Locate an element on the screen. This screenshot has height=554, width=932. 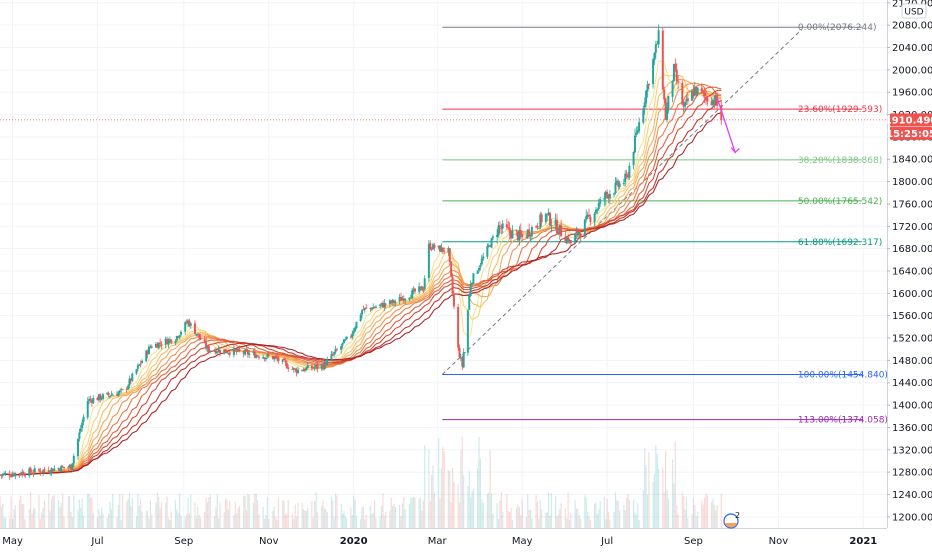
currency-badge: USD is located at coordinates (914, 11).